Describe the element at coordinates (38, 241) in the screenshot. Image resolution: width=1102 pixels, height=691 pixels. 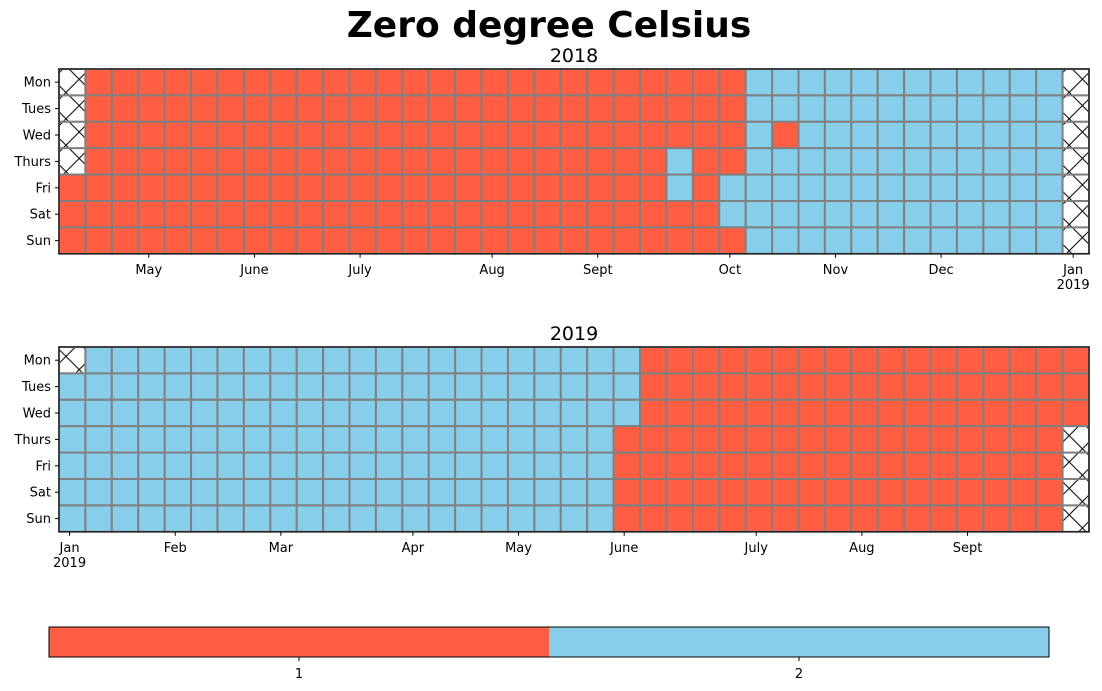
I see `y-tick-label: Sun` at that location.